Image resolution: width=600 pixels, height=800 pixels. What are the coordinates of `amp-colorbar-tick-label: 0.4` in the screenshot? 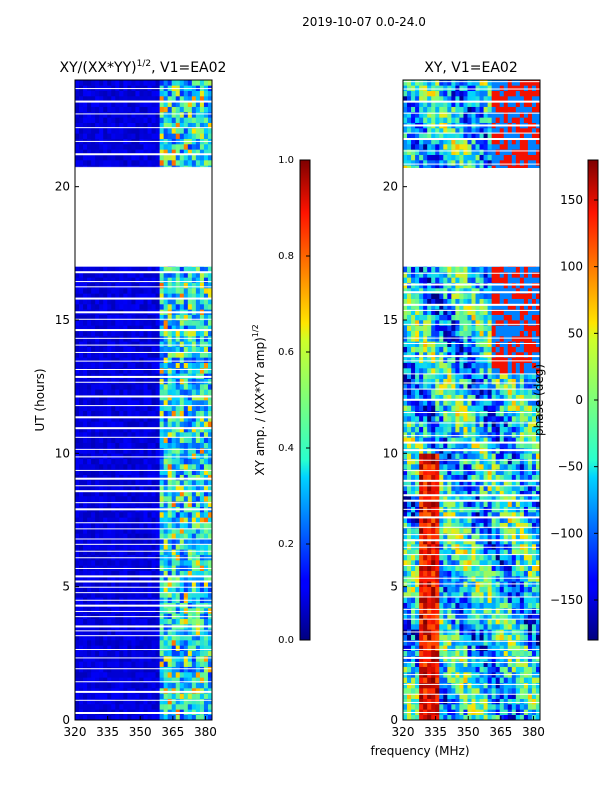 It's located at (286, 448).